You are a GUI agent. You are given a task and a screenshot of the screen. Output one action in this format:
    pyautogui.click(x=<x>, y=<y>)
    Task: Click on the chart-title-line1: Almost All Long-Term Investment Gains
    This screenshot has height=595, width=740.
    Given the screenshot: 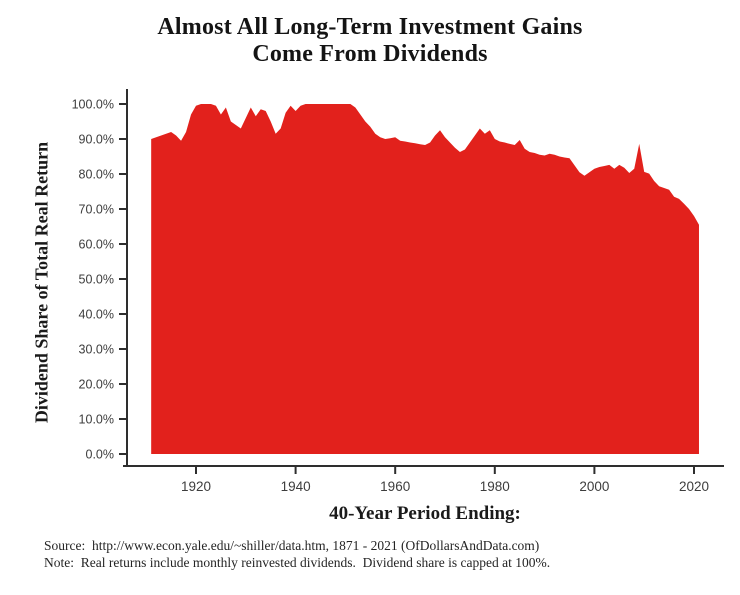 What is the action you would take?
    pyautogui.click(x=370, y=27)
    